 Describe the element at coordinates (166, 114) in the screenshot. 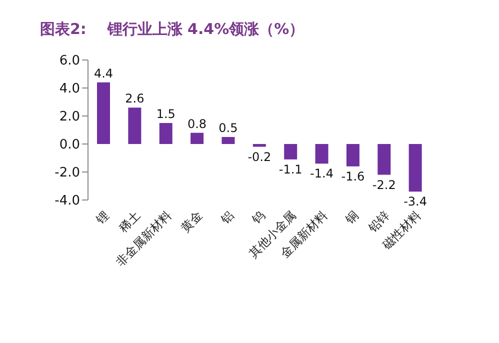

I see `data-label: 1.5` at that location.